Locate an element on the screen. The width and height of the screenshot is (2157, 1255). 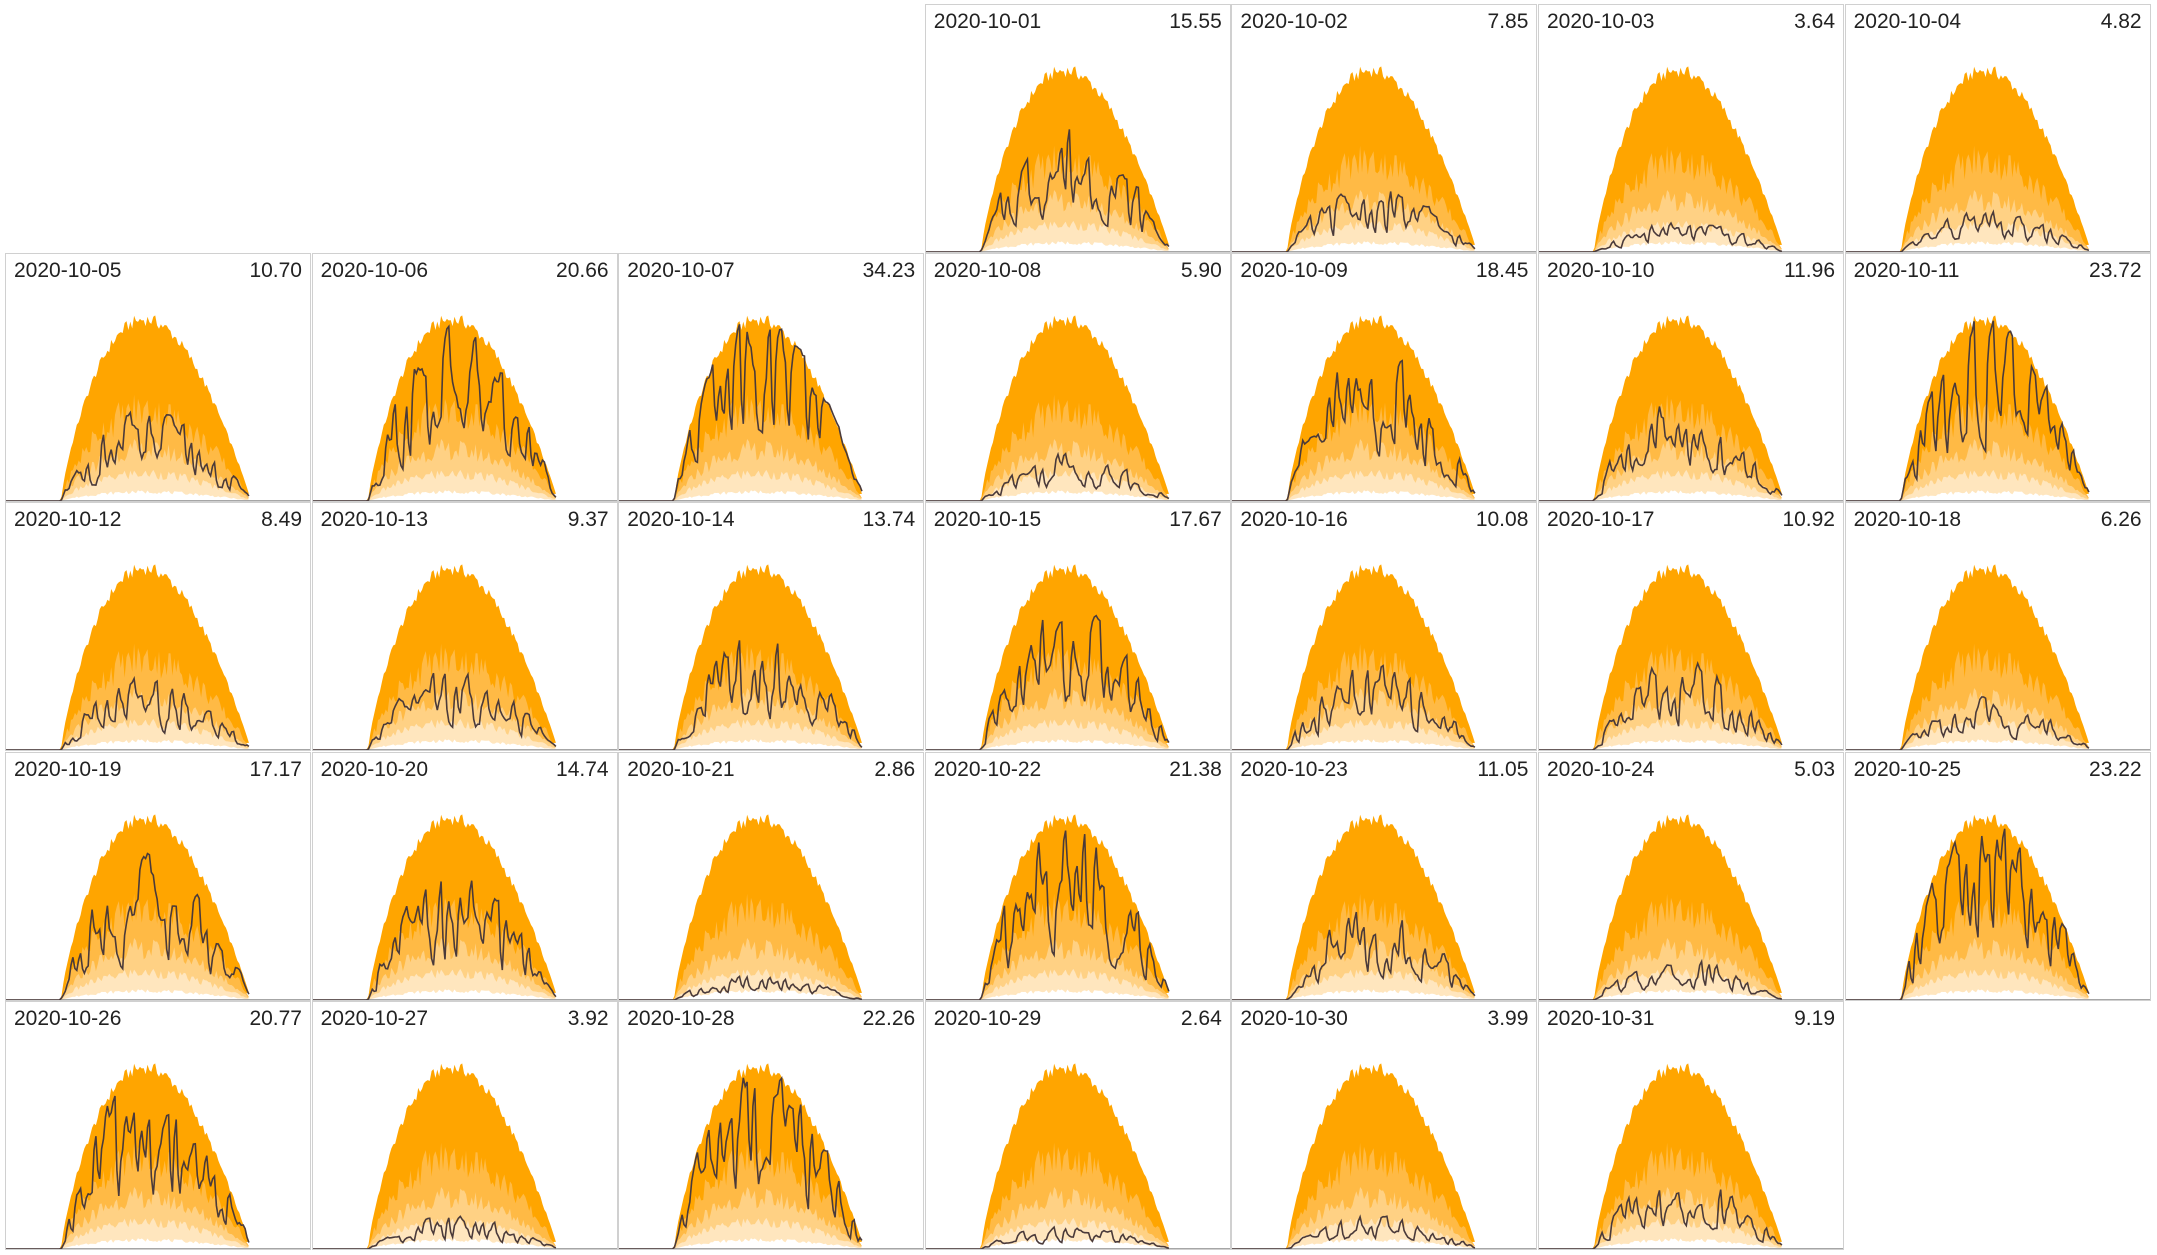
day-panel: 2020-10-24 5.03 is located at coordinates (1691, 876).